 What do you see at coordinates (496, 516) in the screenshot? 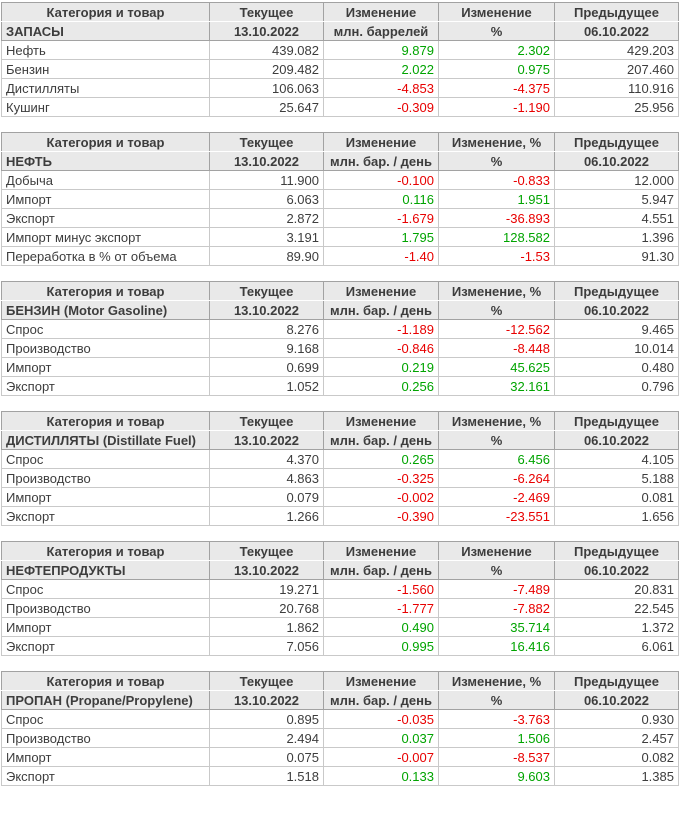
I see `value-change-pct: -23.551` at bounding box center [496, 516].